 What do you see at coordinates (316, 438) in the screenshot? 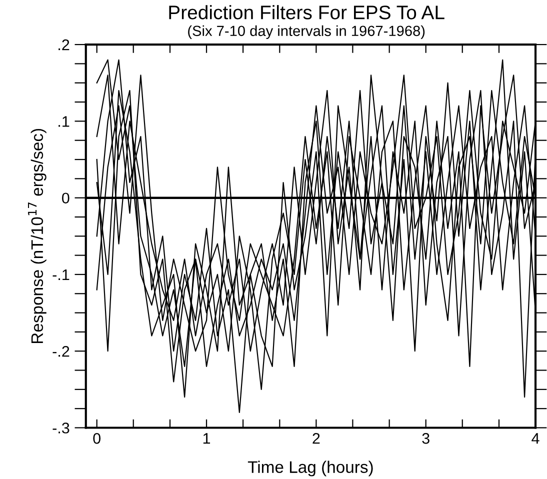
I see `x-tick-label: 2` at bounding box center [316, 438].